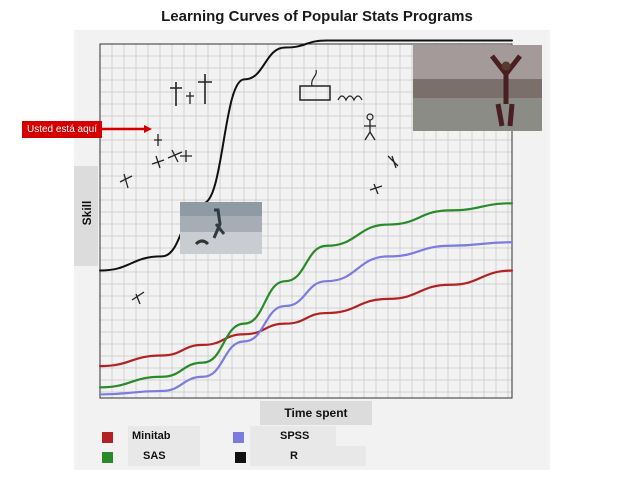 Image resolution: width=634 pixels, height=498 pixels. What do you see at coordinates (62, 129) in the screenshot?
I see `annotation-label: Usted está aquí` at bounding box center [62, 129].